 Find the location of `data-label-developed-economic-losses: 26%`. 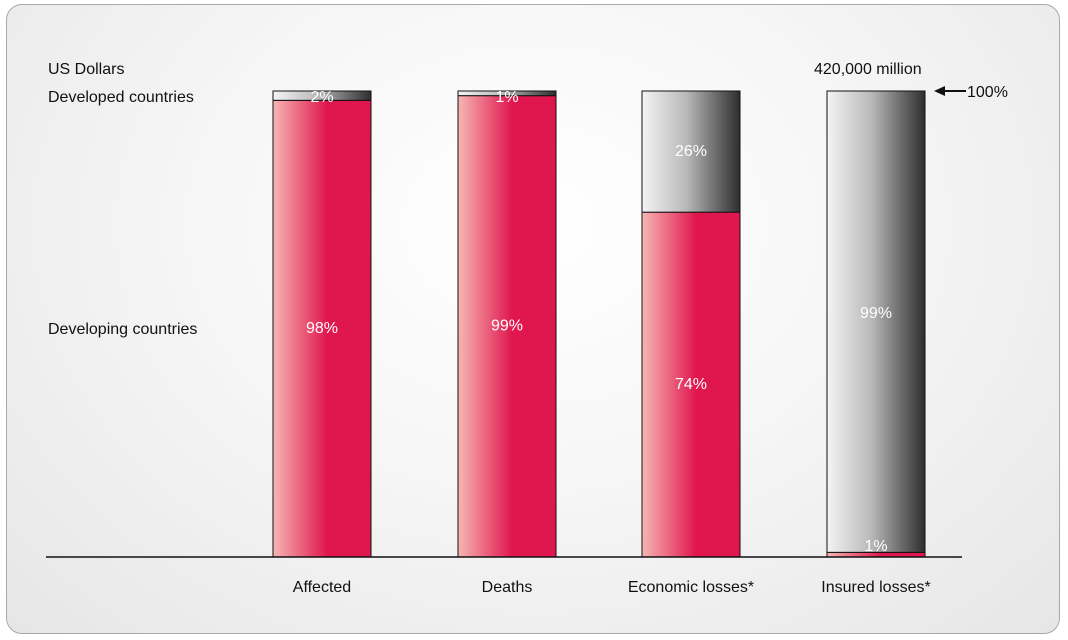

data-label-developed-economic-losses: 26% is located at coordinates (691, 151).